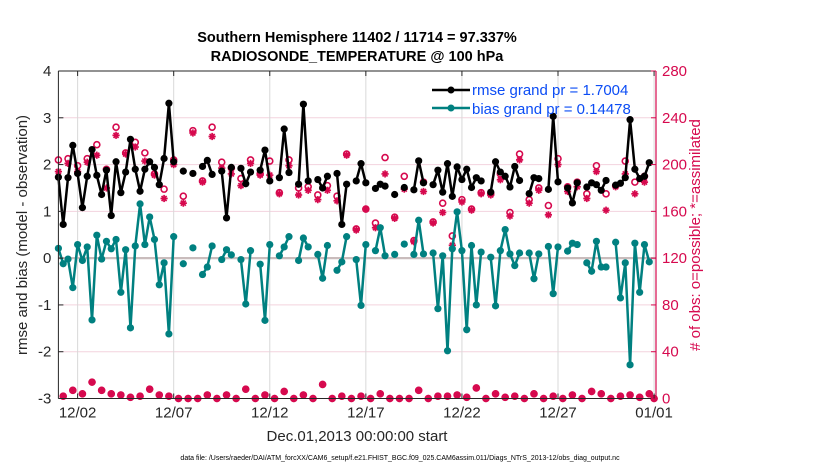 This screenshot has width=830, height=470. Describe the element at coordinates (558, 413) in the screenshot. I see `x-tick-label: 12/27` at that location.